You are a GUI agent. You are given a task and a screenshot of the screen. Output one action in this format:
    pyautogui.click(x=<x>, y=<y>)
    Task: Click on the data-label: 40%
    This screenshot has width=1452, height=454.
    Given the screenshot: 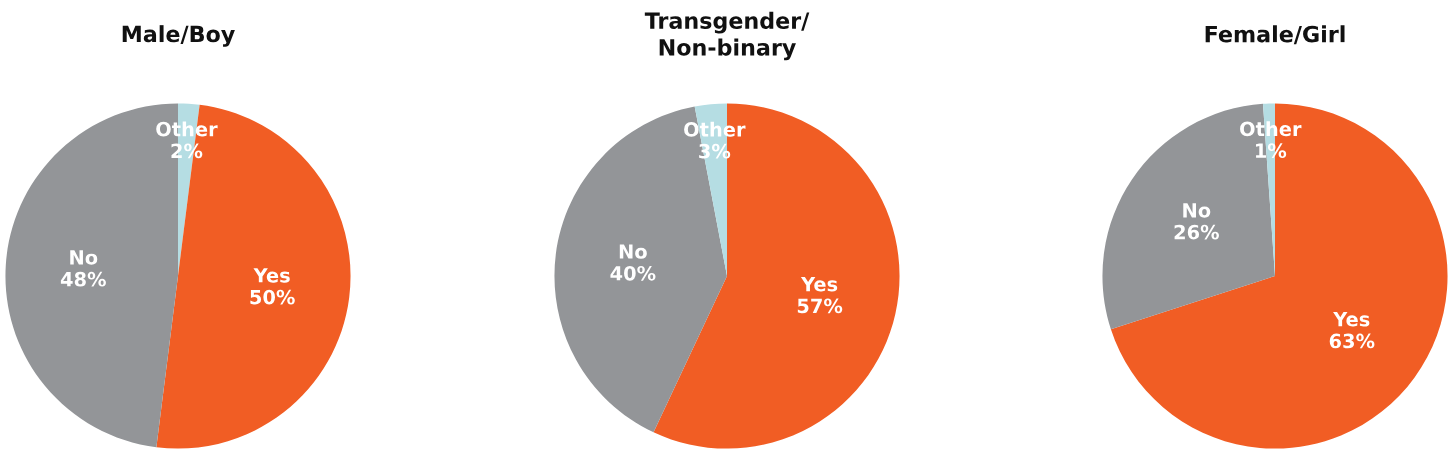 What is the action you would take?
    pyautogui.click(x=633, y=273)
    